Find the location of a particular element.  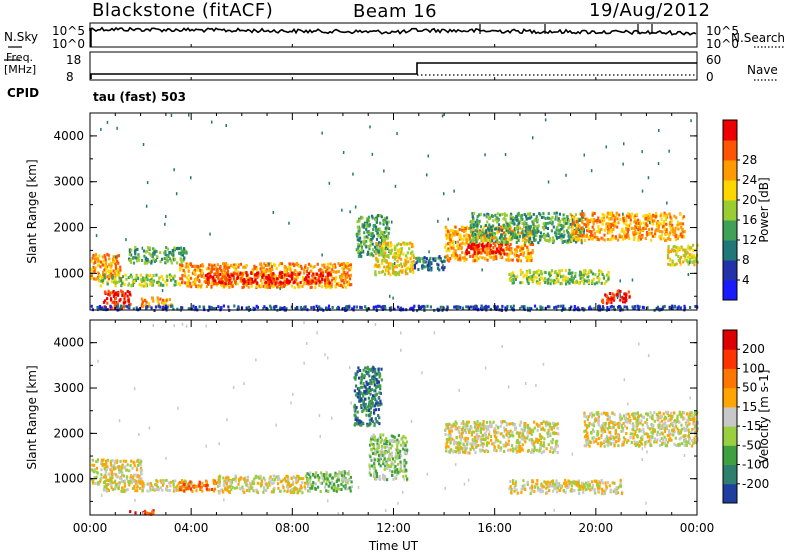

nsky-trace is located at coordinates (393, 31).